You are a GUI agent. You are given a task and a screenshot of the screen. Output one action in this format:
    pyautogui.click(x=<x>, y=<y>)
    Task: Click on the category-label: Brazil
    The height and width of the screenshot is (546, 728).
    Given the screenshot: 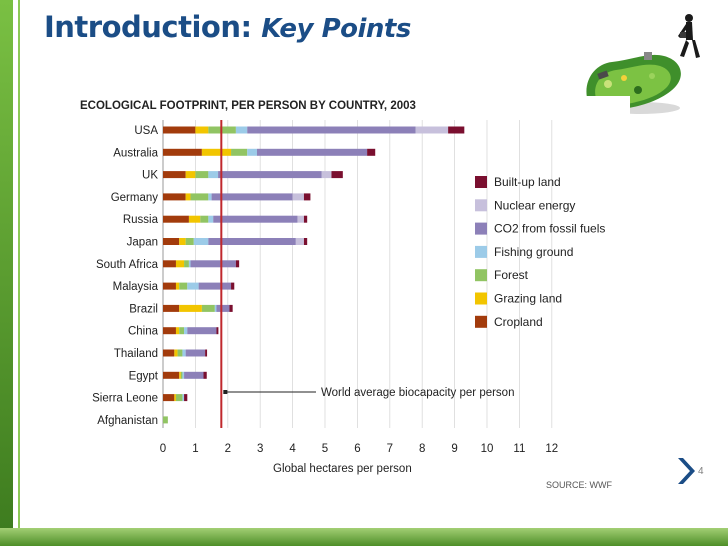 What is the action you would take?
    pyautogui.click(x=143, y=309)
    